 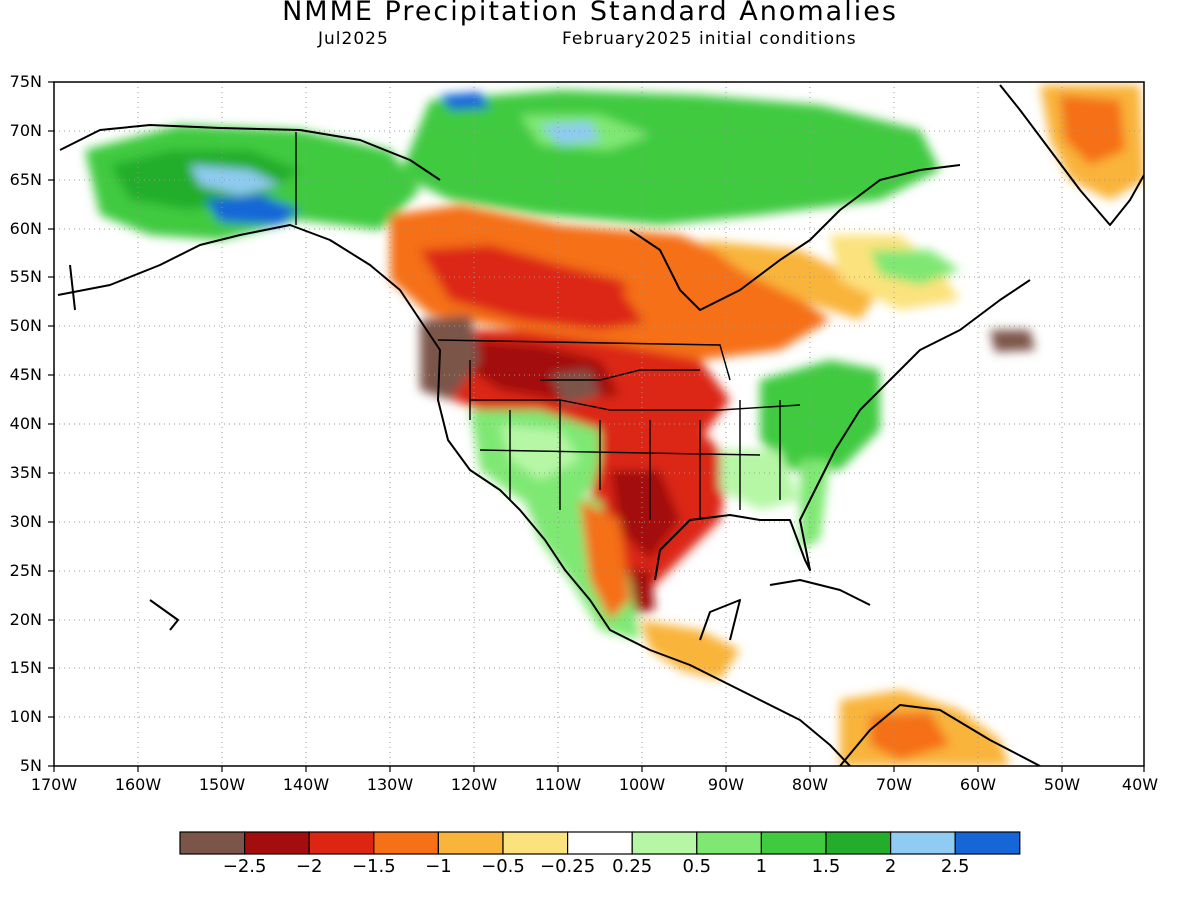 I want to click on lat-tick-label: 45N, so click(x=25, y=374).